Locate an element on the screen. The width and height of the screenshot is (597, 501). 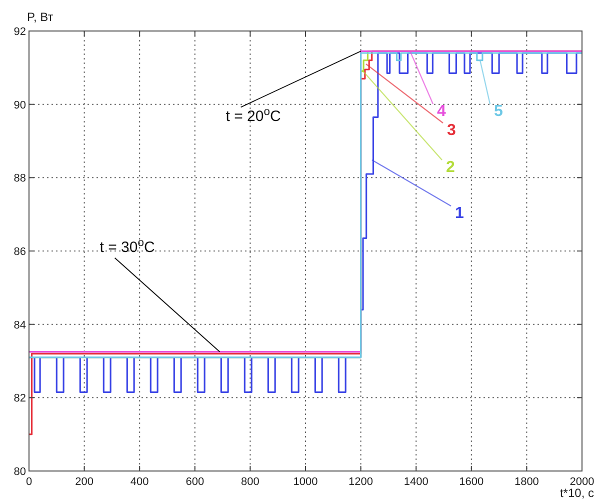
y-axis-title: P, Вт is located at coordinates (40, 17).